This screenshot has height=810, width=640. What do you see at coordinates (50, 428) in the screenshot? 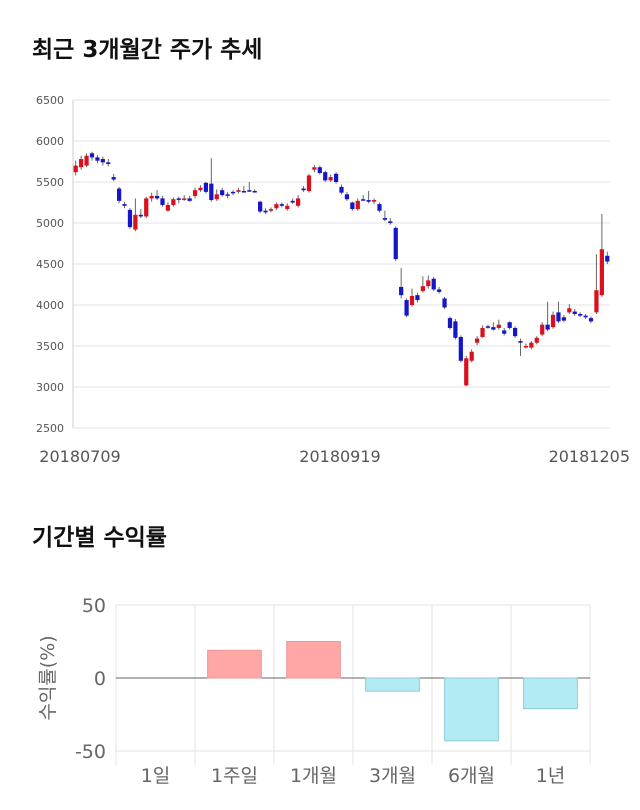
I see `price-y-tick-label: 2500` at bounding box center [50, 428].